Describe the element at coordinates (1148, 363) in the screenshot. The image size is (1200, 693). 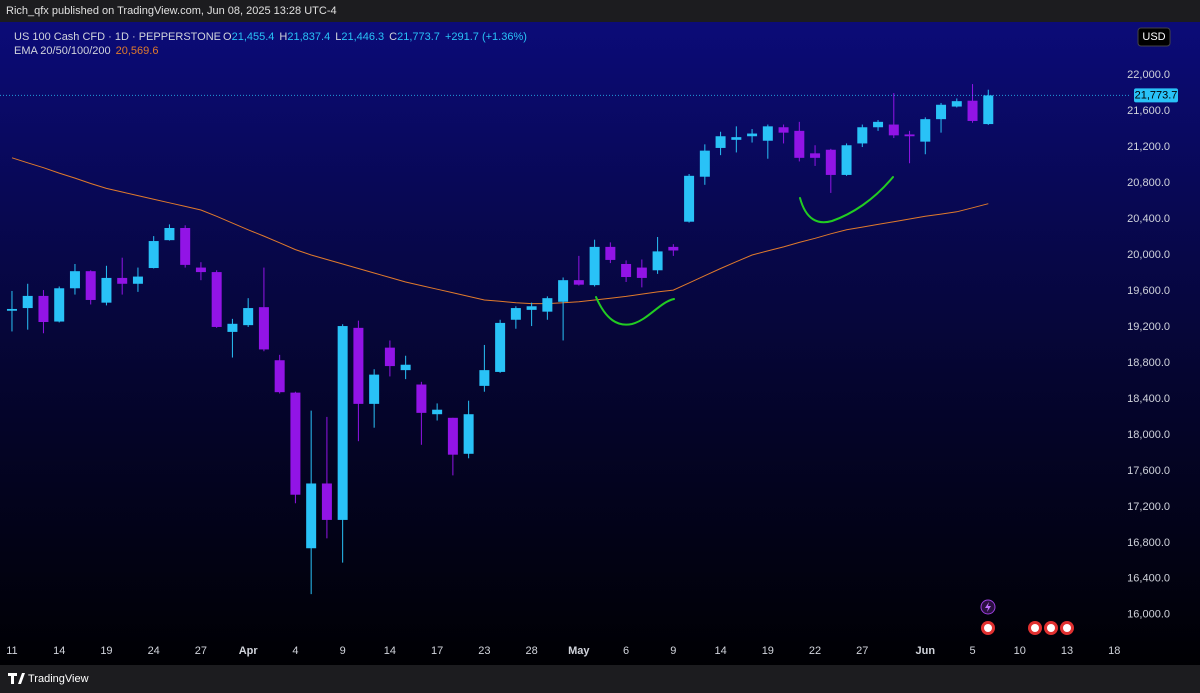
I see `y-tick-label: 18,800.0` at that location.